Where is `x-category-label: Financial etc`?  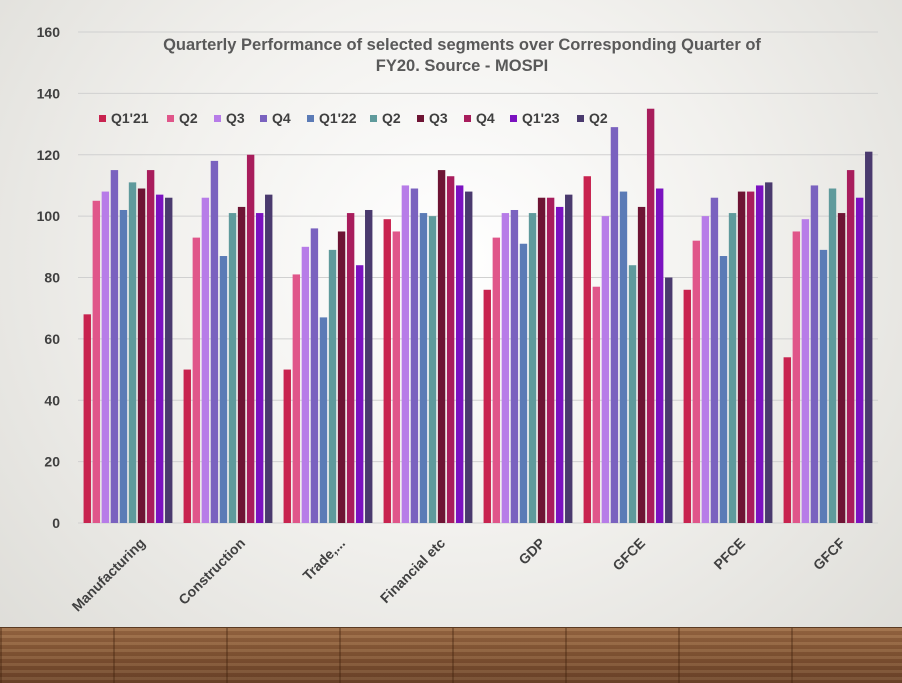 x-category-label: Financial etc is located at coordinates (412, 570).